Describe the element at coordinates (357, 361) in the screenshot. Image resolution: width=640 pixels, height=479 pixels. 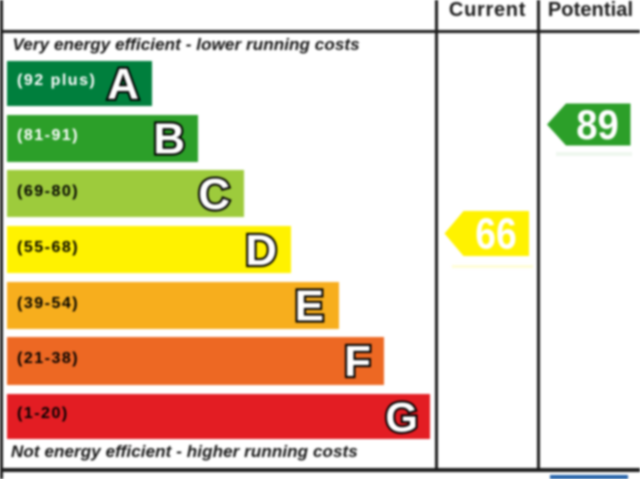
I see `svg-text: F` at that location.